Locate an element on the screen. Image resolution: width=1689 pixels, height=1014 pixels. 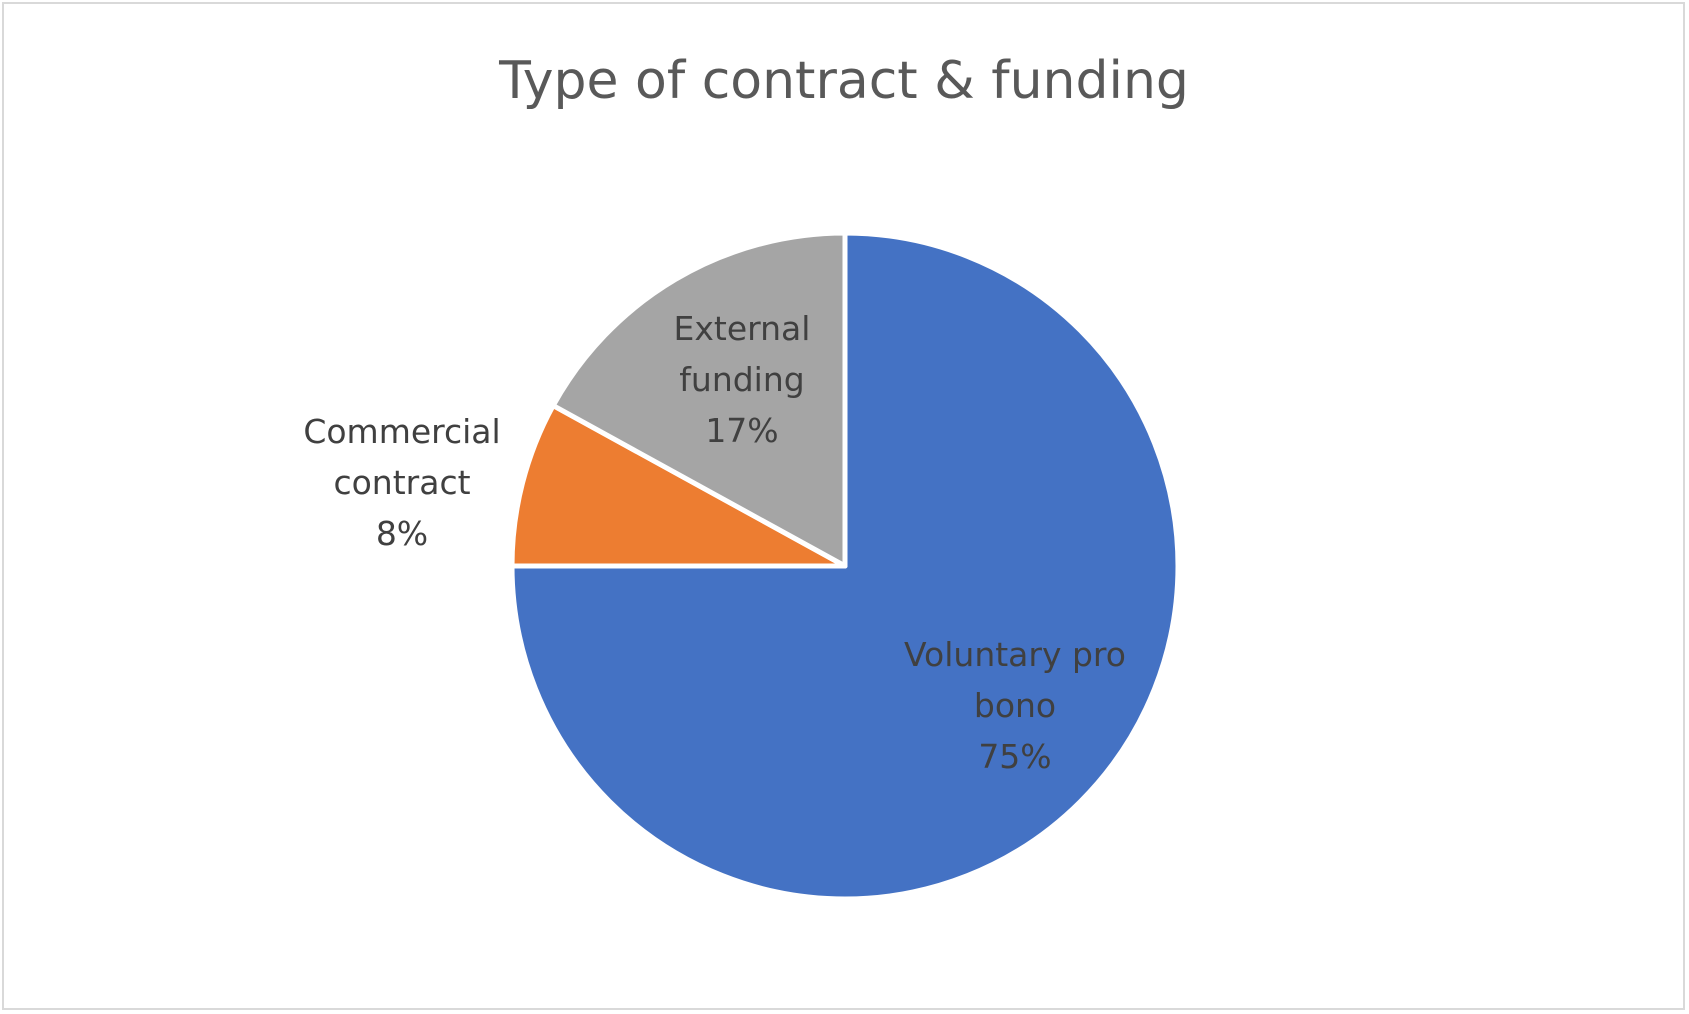
slice-label-external-funding: External funding 17% is located at coordinates (742, 379).